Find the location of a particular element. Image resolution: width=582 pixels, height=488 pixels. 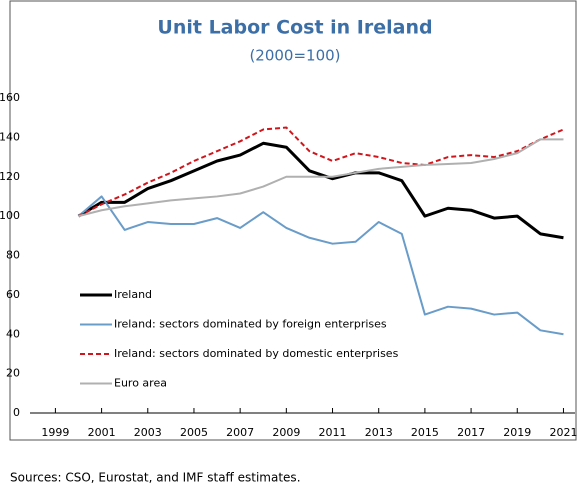

legend-label: Ireland is located at coordinates (133, 294).